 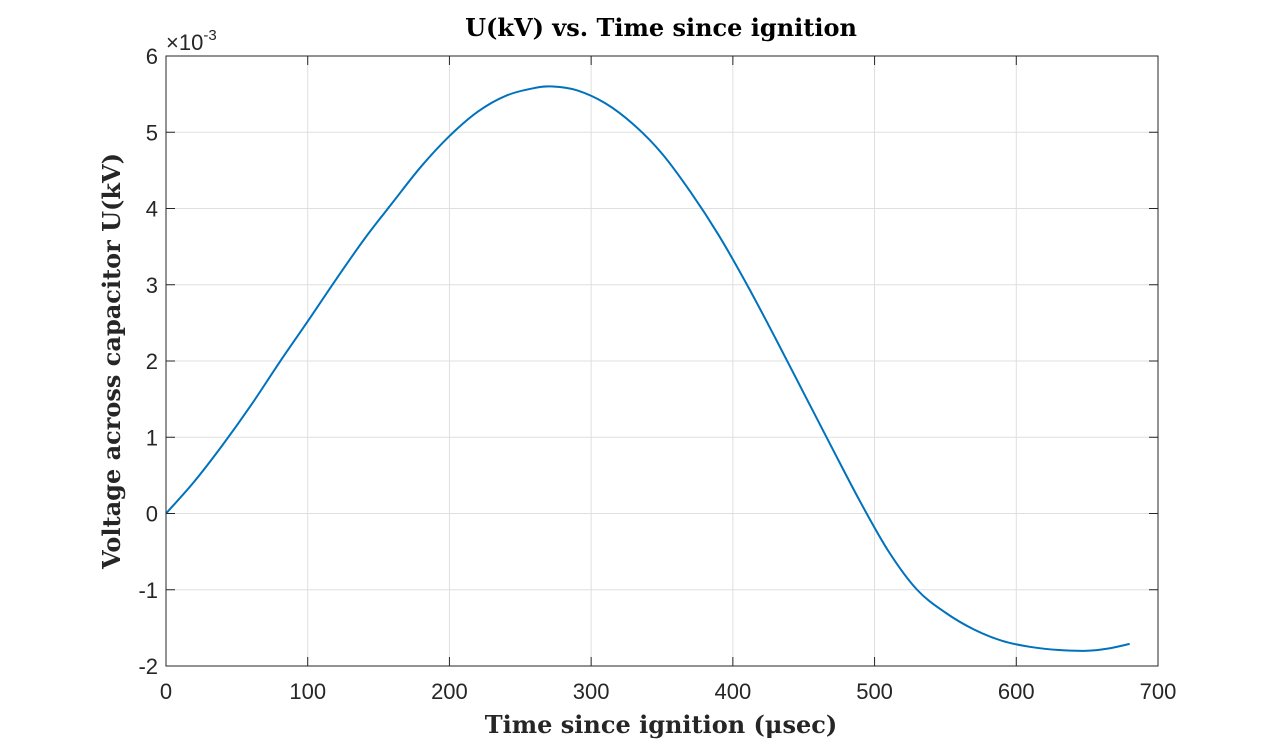 I want to click on x-tick-label: 200, so click(x=449, y=691).